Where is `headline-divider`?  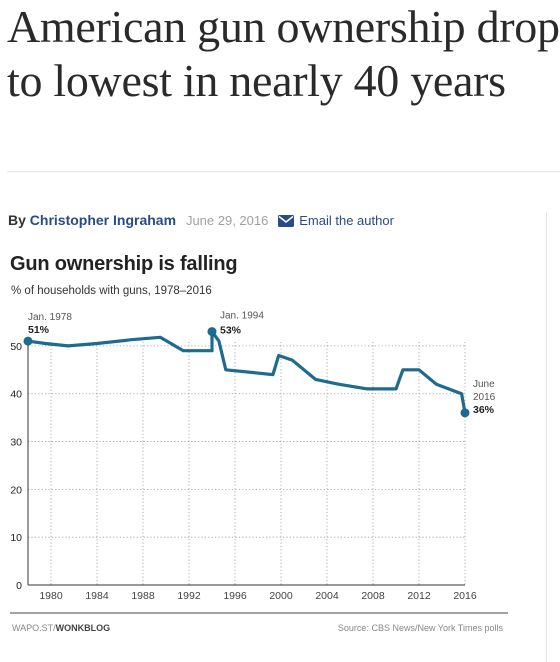
headline-divider is located at coordinates (283, 171).